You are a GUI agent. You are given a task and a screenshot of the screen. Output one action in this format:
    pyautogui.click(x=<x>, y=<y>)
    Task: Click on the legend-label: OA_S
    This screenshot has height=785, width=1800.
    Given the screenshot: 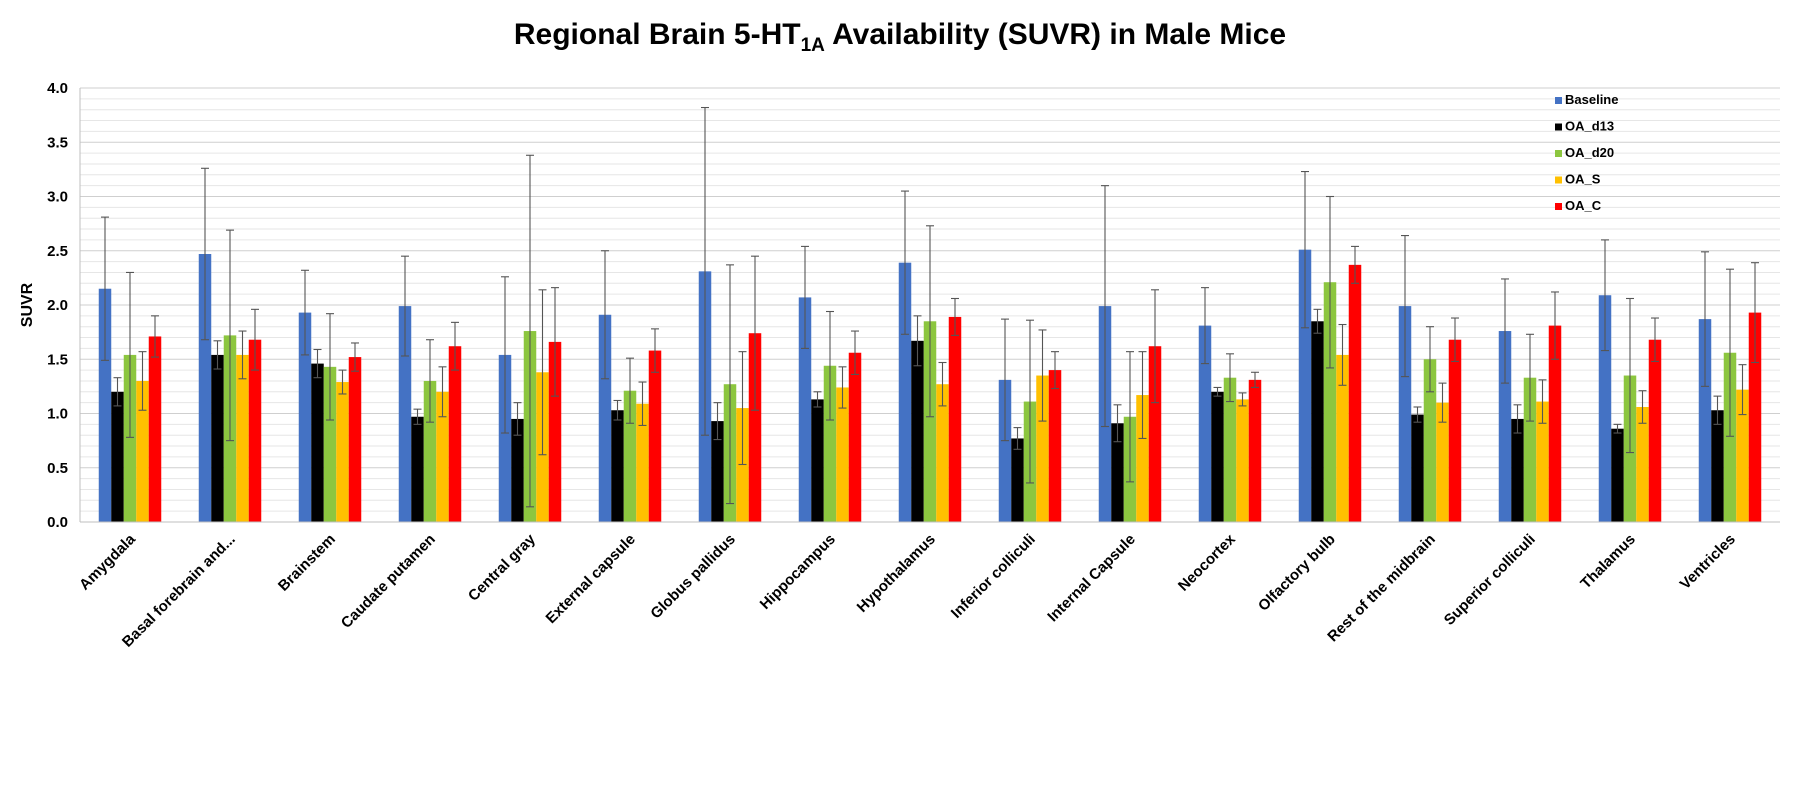 What is the action you would take?
    pyautogui.click(x=1583, y=179)
    